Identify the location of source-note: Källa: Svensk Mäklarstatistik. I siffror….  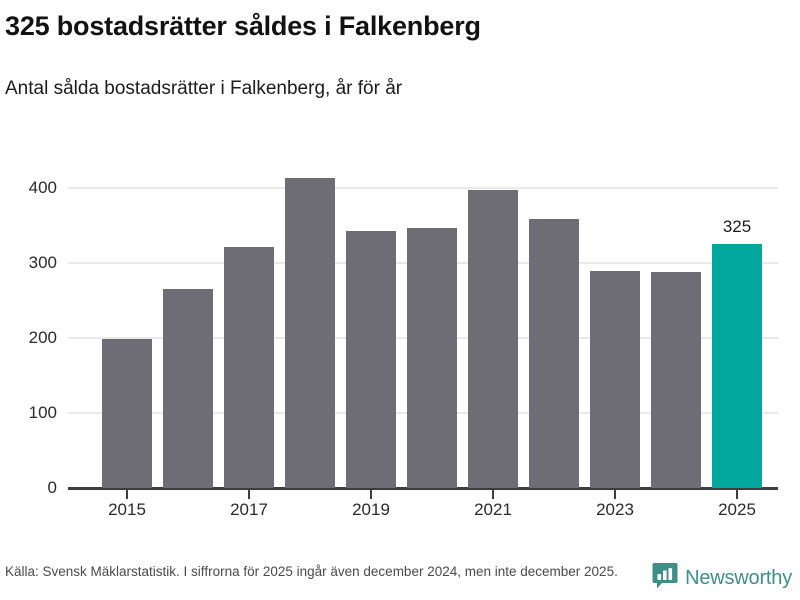
(311, 571).